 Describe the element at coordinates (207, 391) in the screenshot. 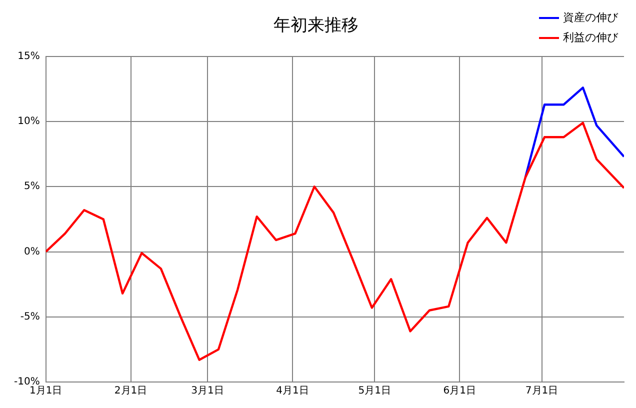

I see `x-tick-label: 3月1日` at that location.